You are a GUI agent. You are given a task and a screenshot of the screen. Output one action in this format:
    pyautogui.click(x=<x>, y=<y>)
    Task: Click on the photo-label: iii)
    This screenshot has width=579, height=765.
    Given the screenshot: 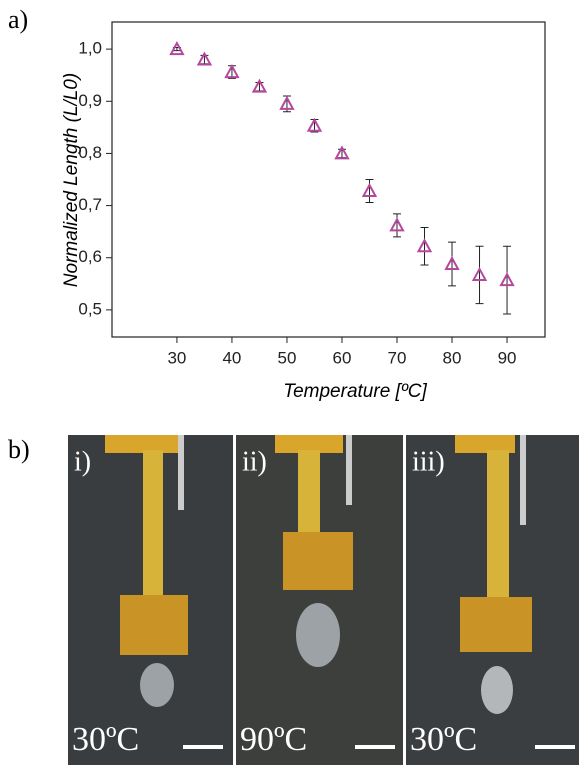 What is the action you would take?
    pyautogui.click(x=428, y=461)
    